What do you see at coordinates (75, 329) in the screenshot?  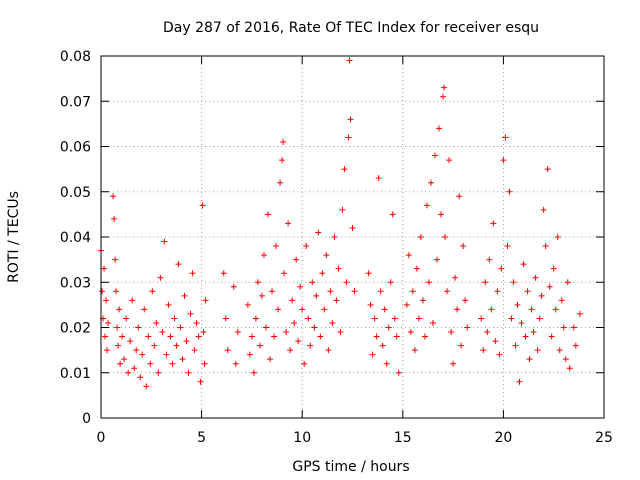 I see `y-tick-label: 0.02` at bounding box center [75, 329].